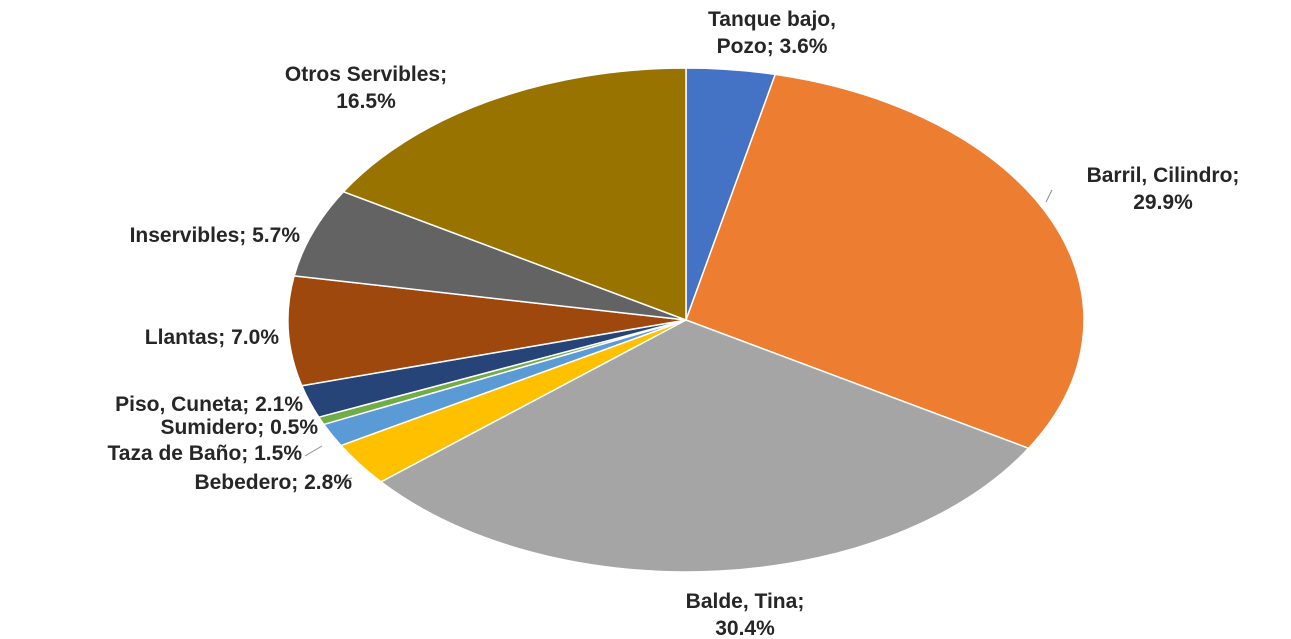 The height and width of the screenshot is (639, 1291). What do you see at coordinates (1163, 202) in the screenshot?
I see `slice-label-line: 29.9%` at bounding box center [1163, 202].